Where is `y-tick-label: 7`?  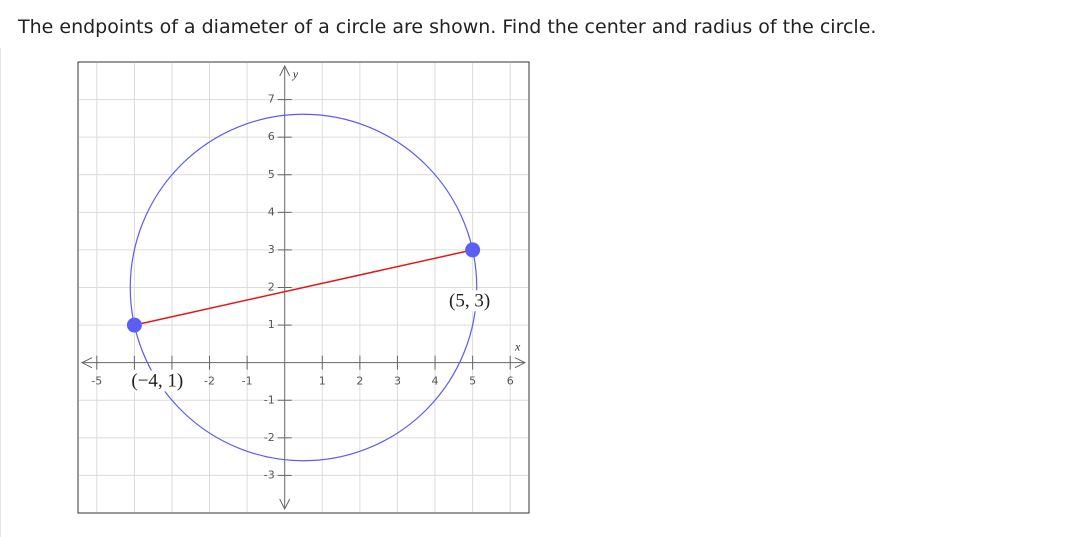
y-tick-label: 7 is located at coordinates (271, 99).